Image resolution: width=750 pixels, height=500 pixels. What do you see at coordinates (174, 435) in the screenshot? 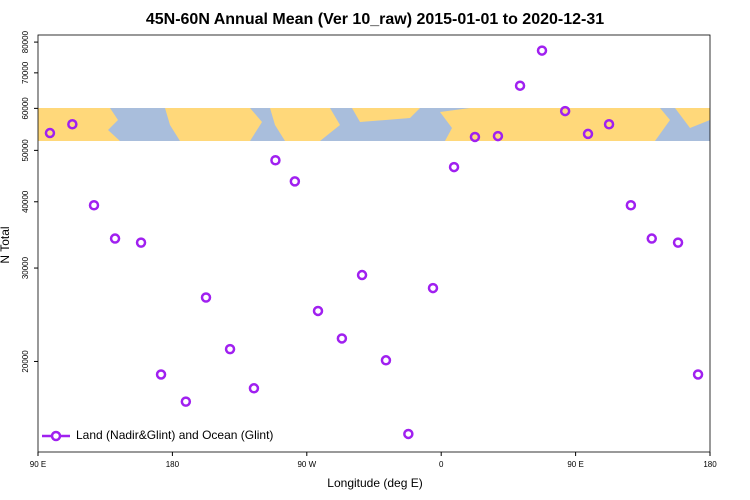
I see `legend-label: Land (Nadir&Glint) and Ocean (Glint)` at bounding box center [174, 435].